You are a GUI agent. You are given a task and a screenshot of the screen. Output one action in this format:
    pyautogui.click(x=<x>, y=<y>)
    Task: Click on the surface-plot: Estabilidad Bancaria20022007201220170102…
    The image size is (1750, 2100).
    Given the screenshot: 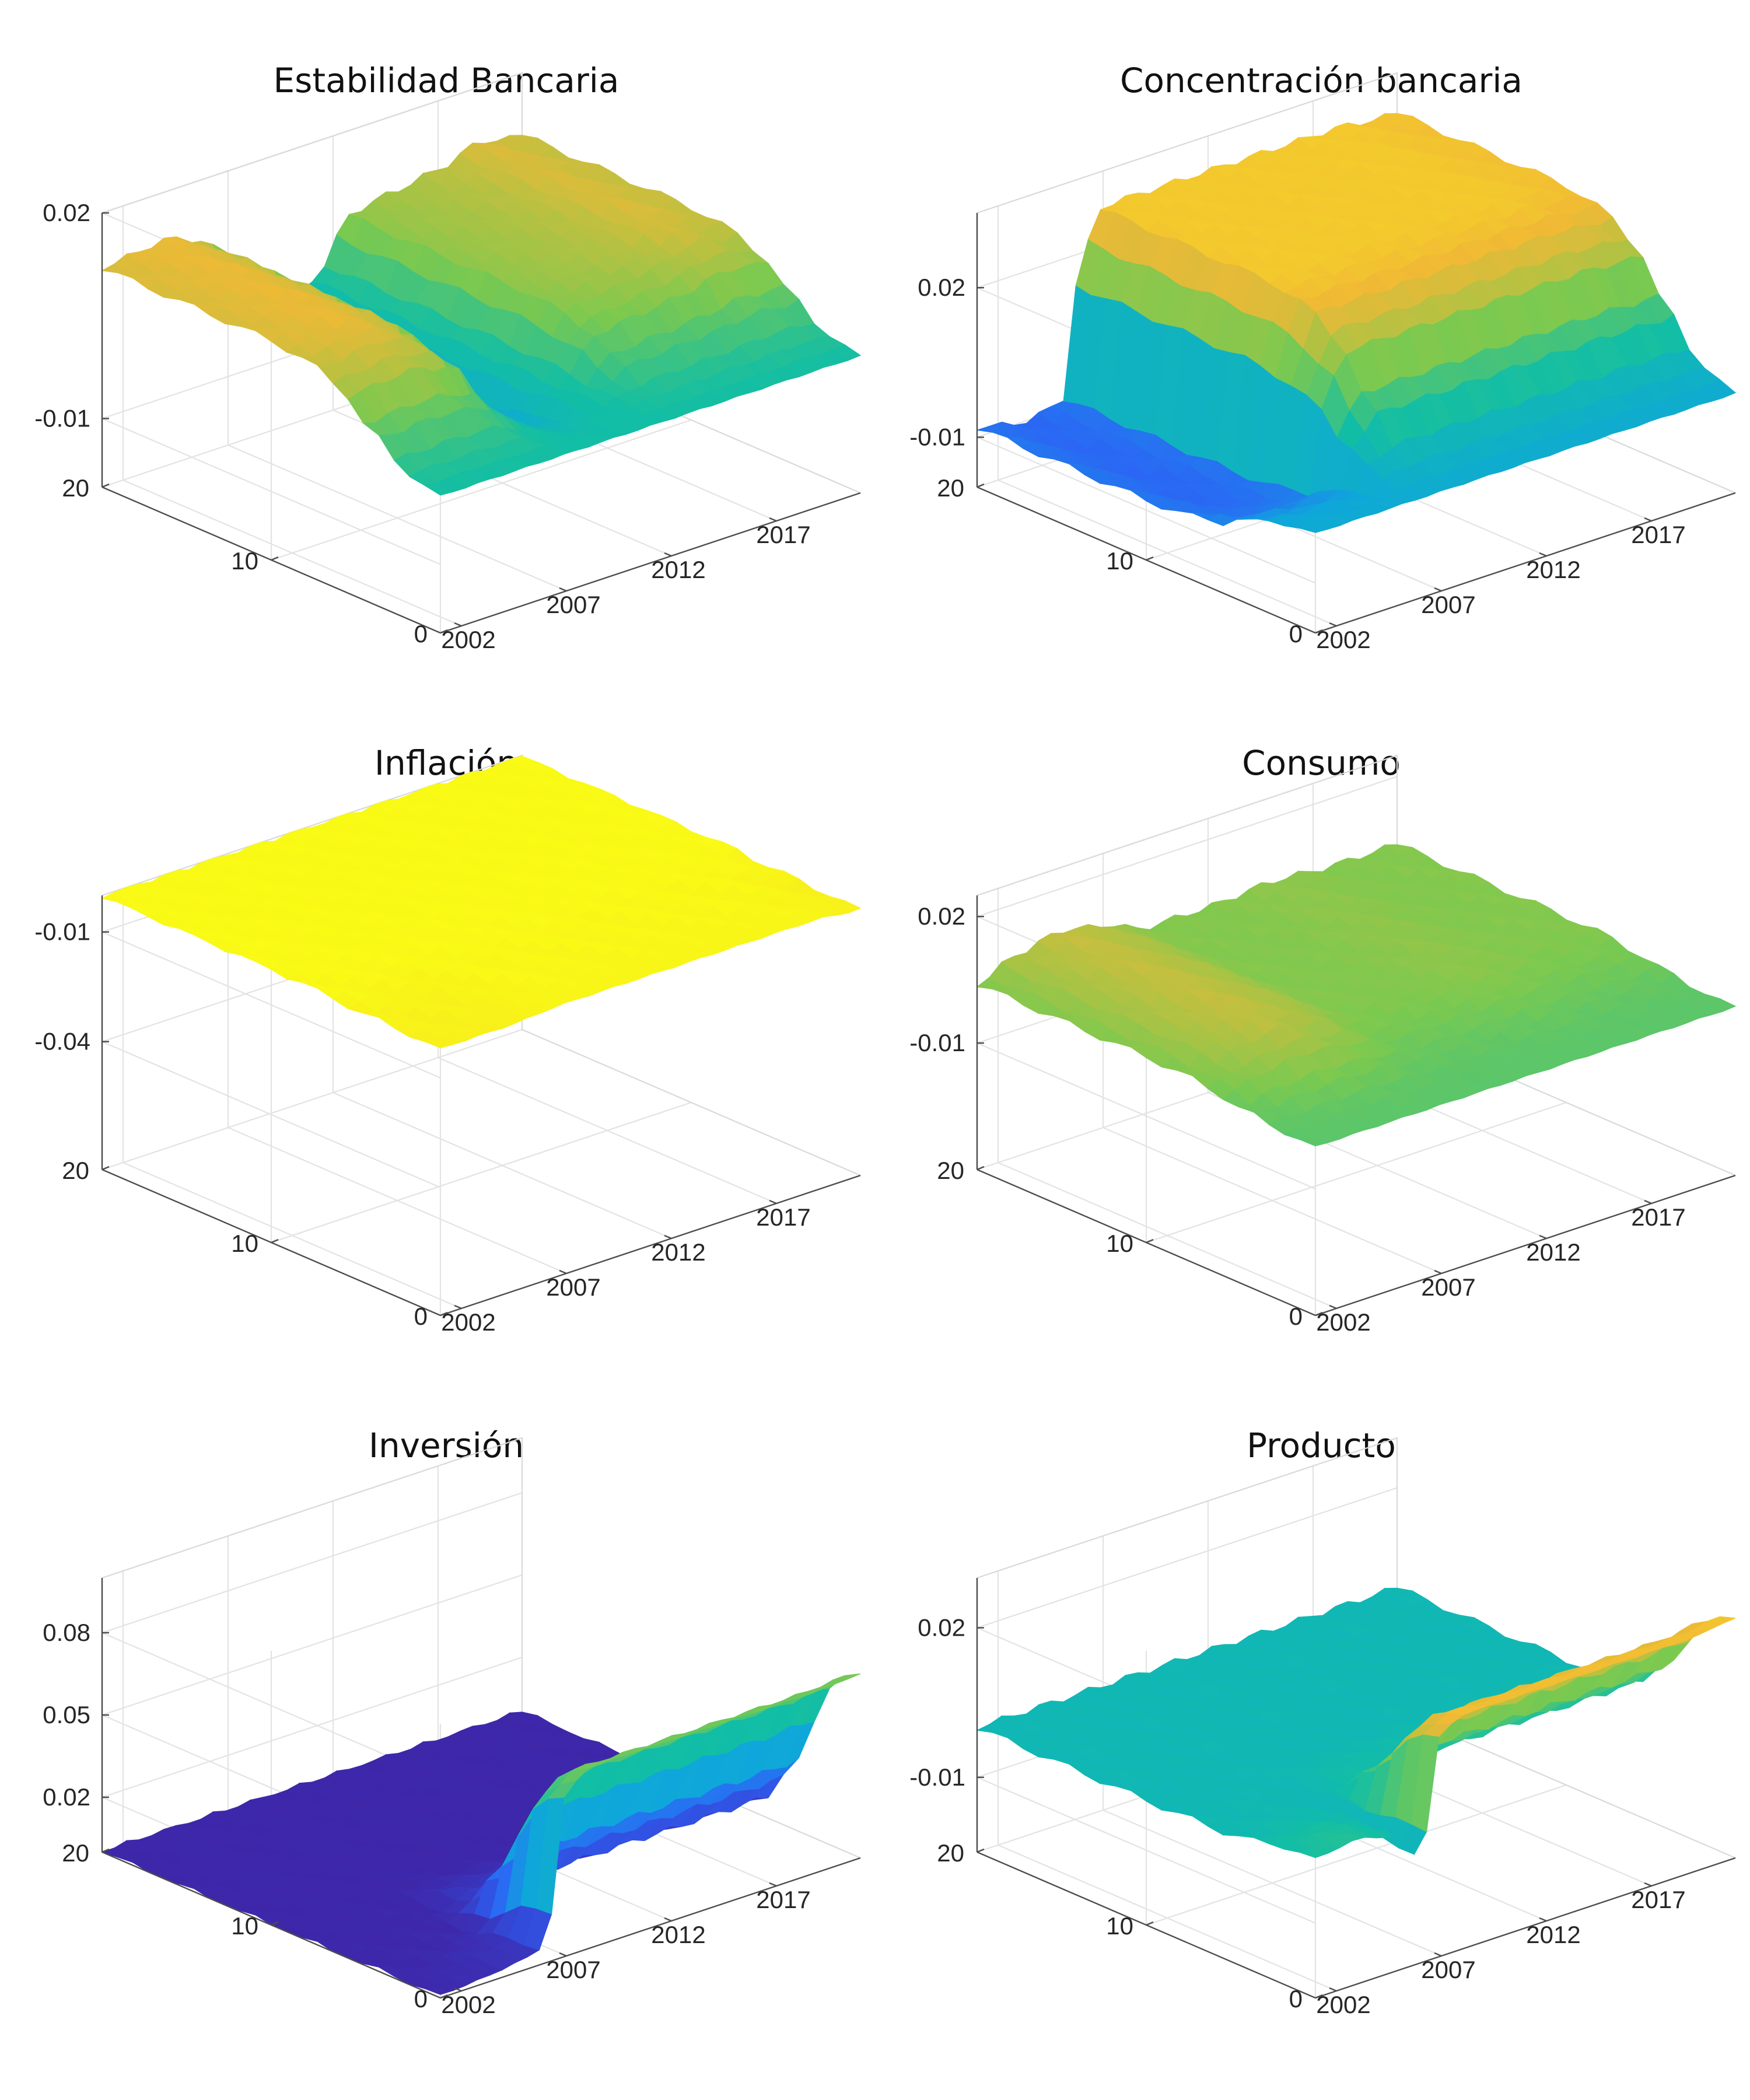 What is the action you would take?
    pyautogui.click(x=448, y=357)
    